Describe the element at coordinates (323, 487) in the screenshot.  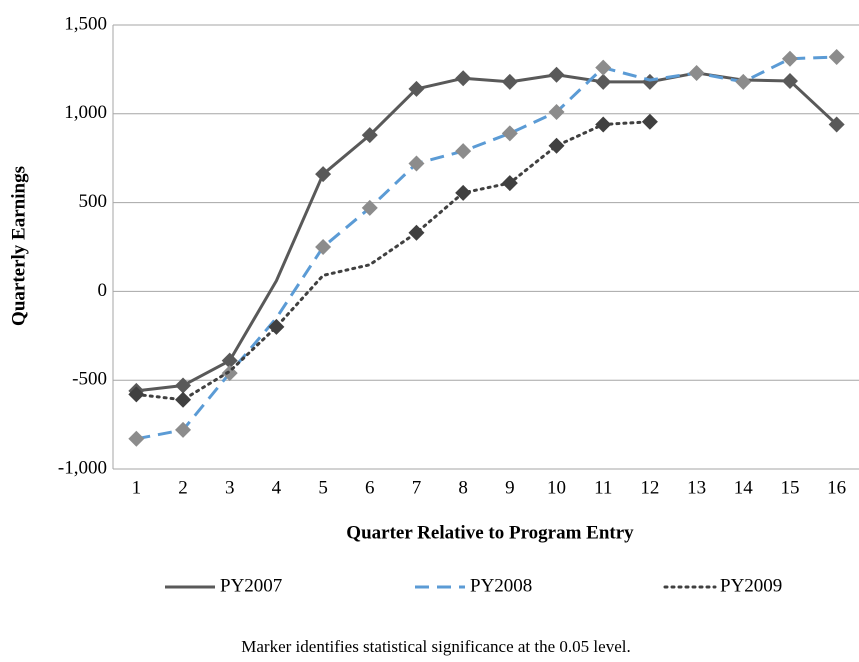
I see `x-tick-label: 5` at that location.